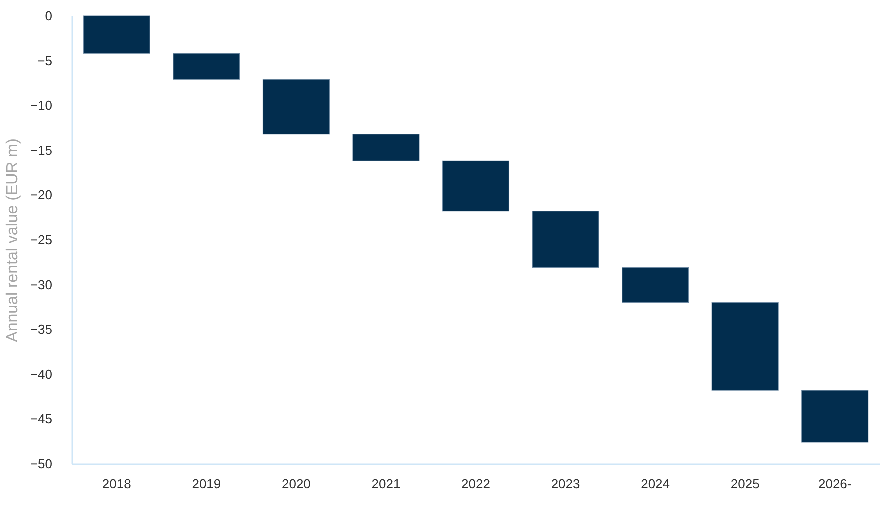 This screenshot has width=888, height=505. Describe the element at coordinates (296, 484) in the screenshot. I see `x-tick-label: 2020` at that location.